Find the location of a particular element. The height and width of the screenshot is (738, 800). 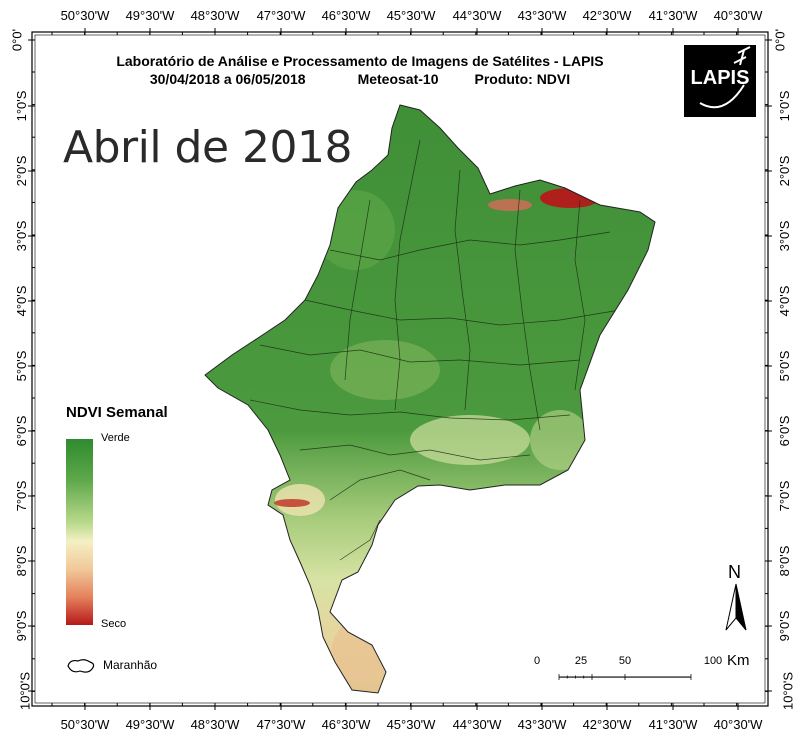

scale-tick-label: 50 is located at coordinates (625, 661).